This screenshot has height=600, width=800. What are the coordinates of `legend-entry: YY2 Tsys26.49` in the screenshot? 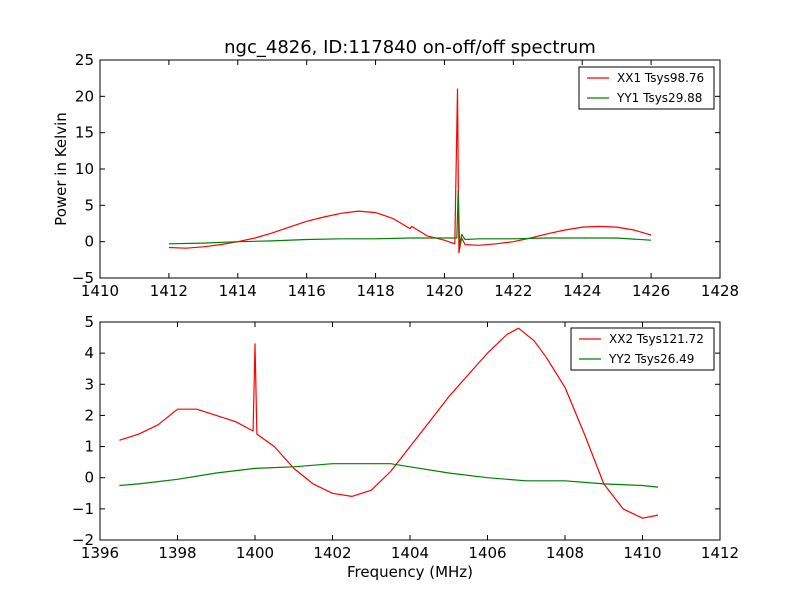 It's located at (651, 359).